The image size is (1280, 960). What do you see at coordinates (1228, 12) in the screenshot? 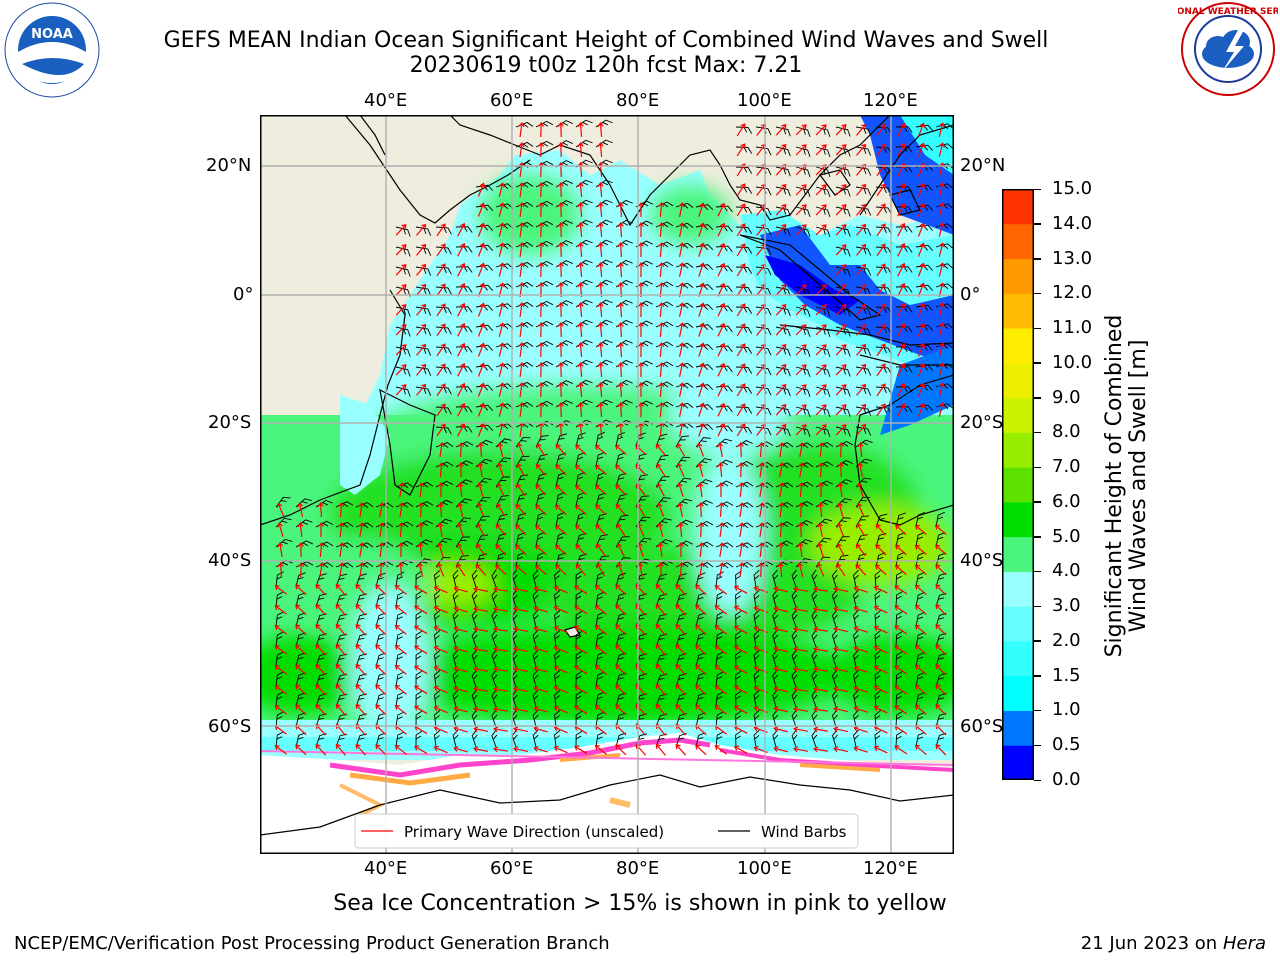
I see `nws-logo-text: NATIONAL WEATHER SERVICE` at bounding box center [1228, 12].